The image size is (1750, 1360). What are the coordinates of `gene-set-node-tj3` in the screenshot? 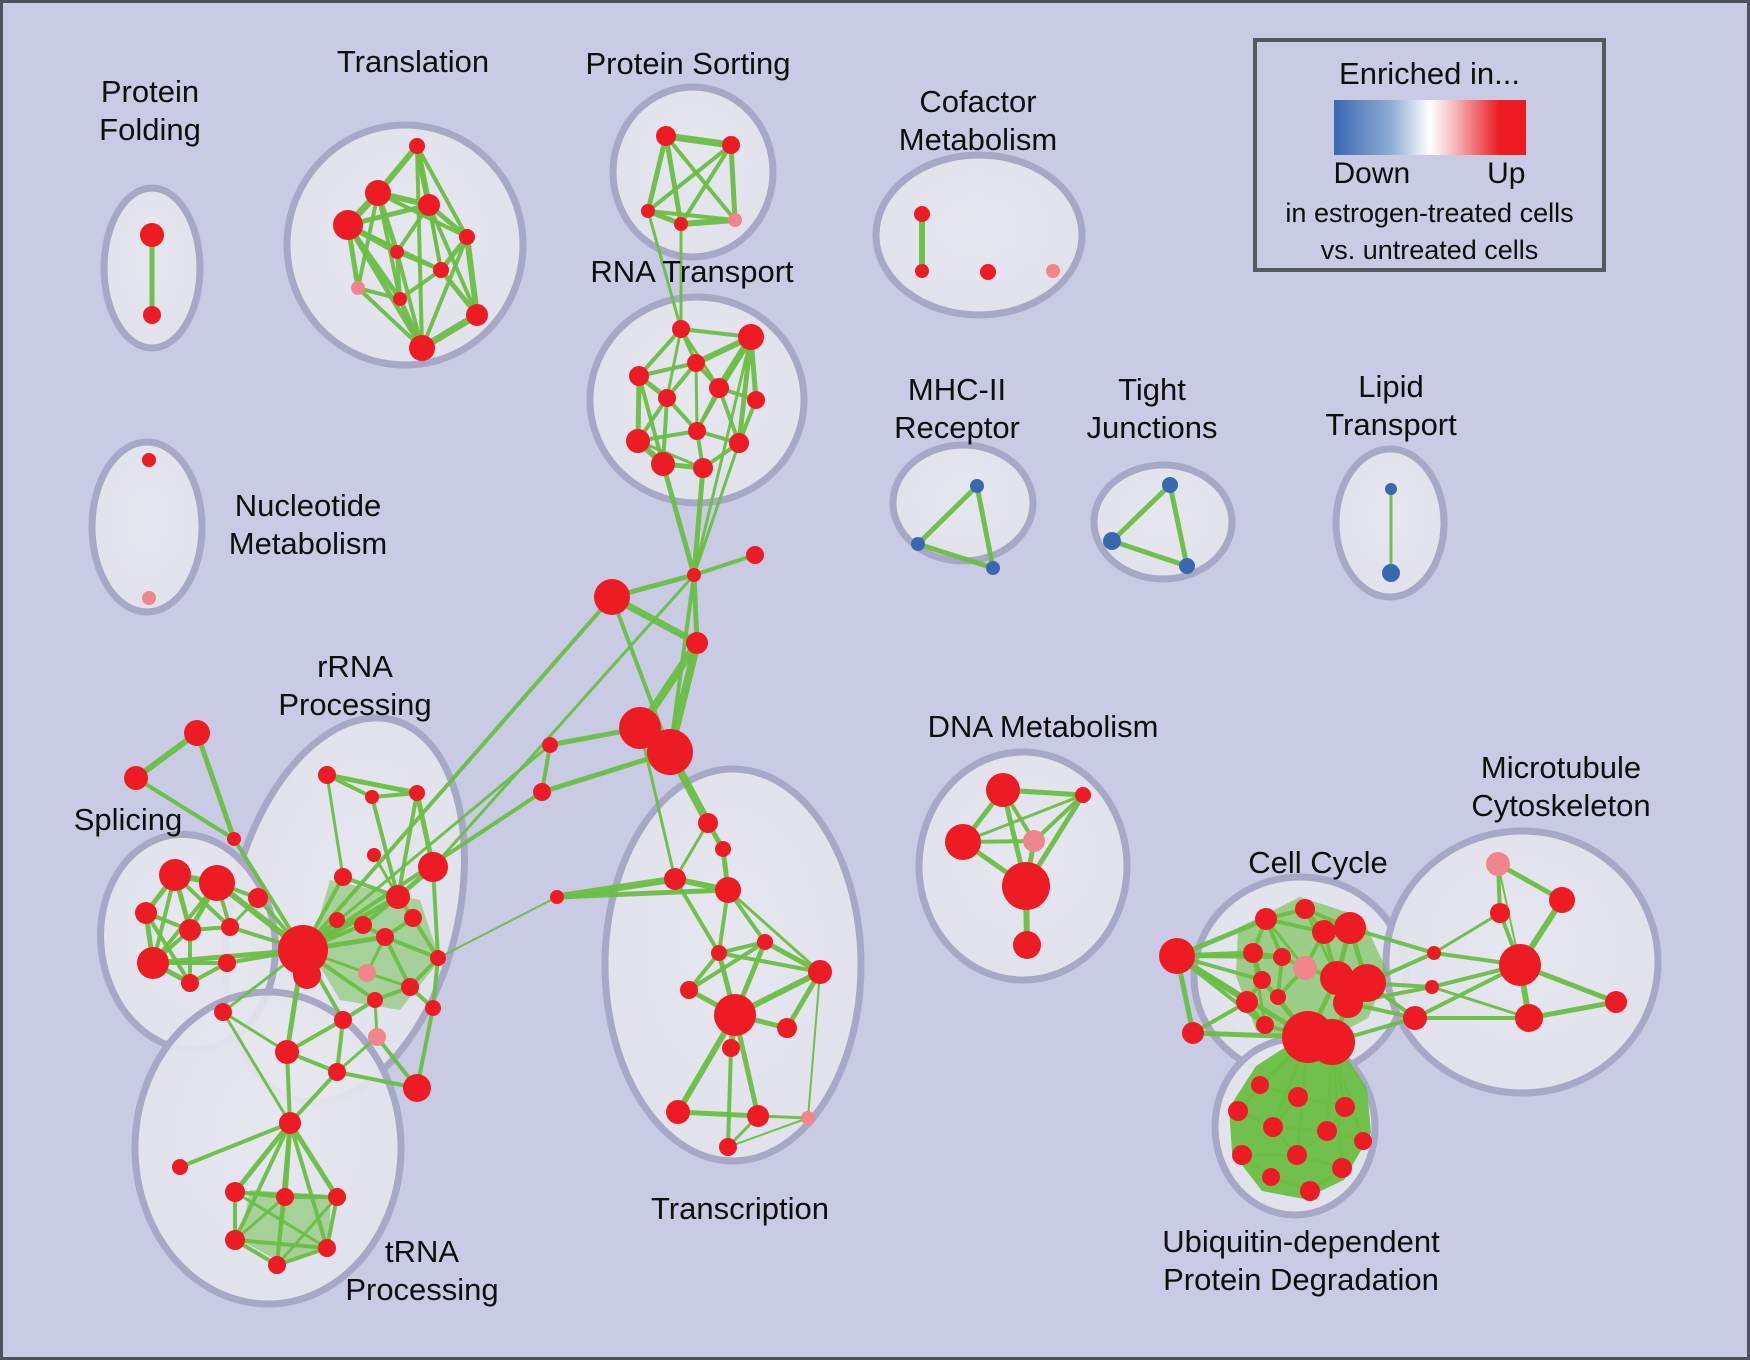 It's located at (1187, 566).